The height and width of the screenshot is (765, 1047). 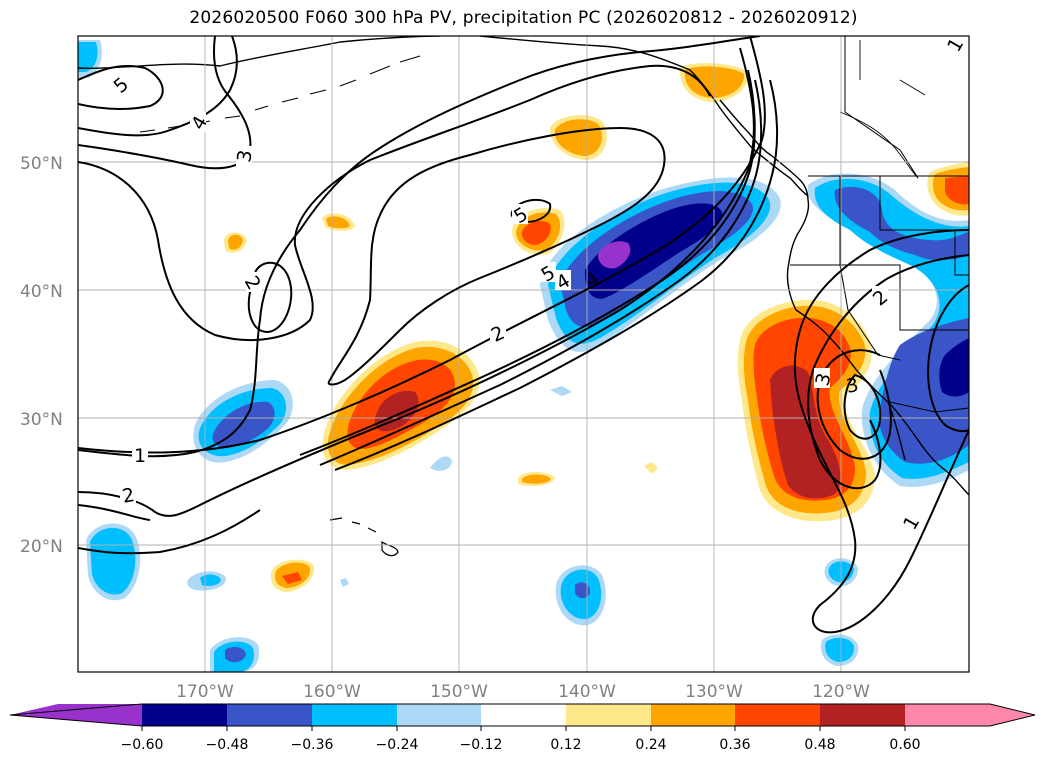 What do you see at coordinates (587, 692) in the screenshot?
I see `lon-label-140w: 140°W` at bounding box center [587, 692].